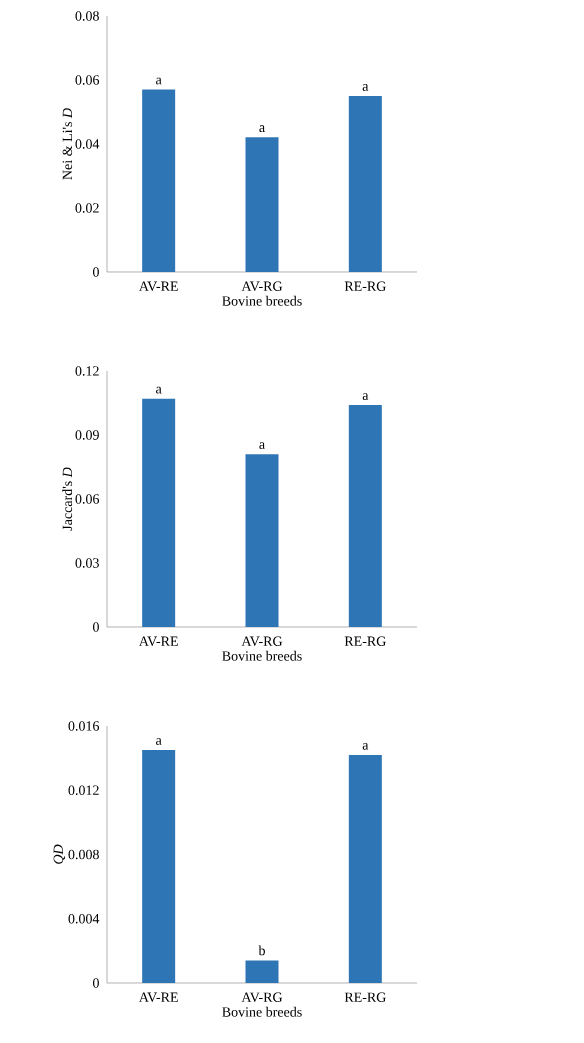  Describe the element at coordinates (59, 854) in the screenshot. I see `y-axis-title: QD` at that location.